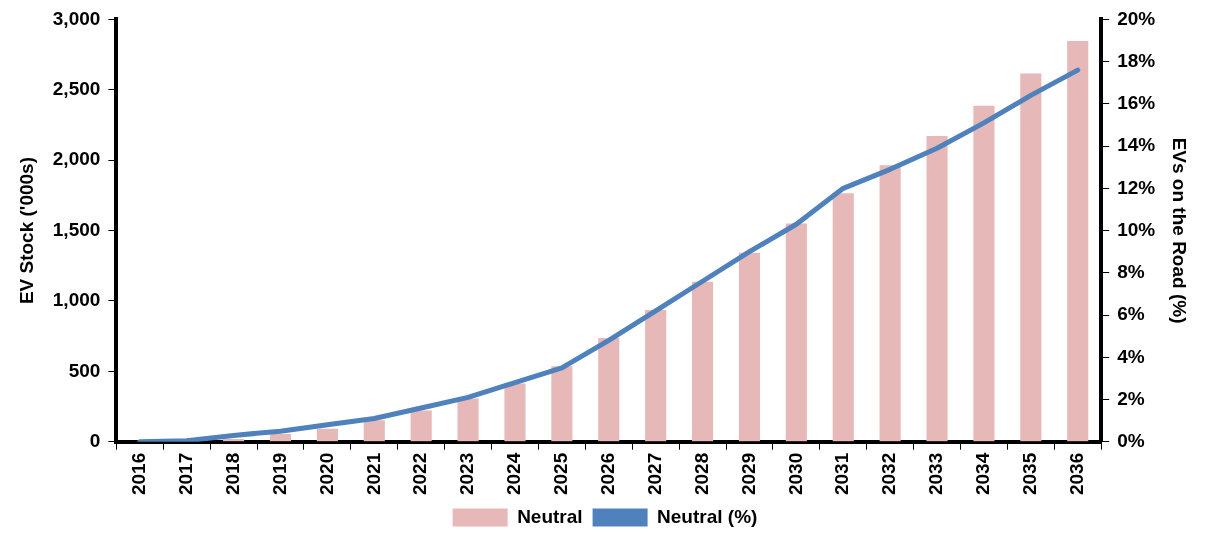  Describe the element at coordinates (1131, 440) in the screenshot. I see `y2-tick-label: 0%` at that location.